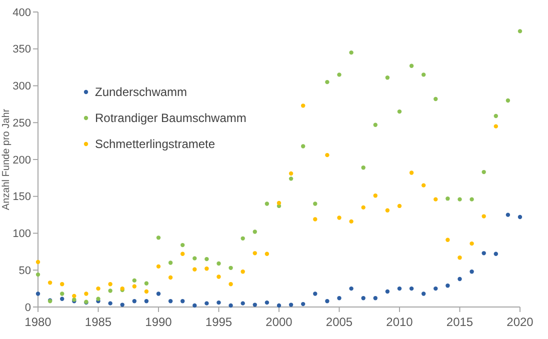  I want to click on legend-label: Zunderschwamm, so click(141, 92).